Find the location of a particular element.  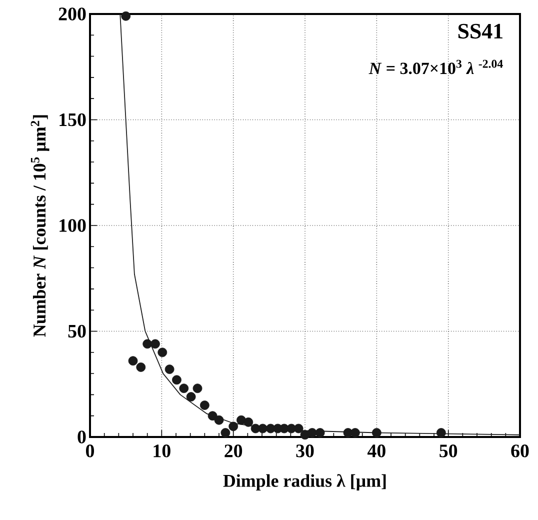

y-tick-label: 50 is located at coordinates (77, 331).